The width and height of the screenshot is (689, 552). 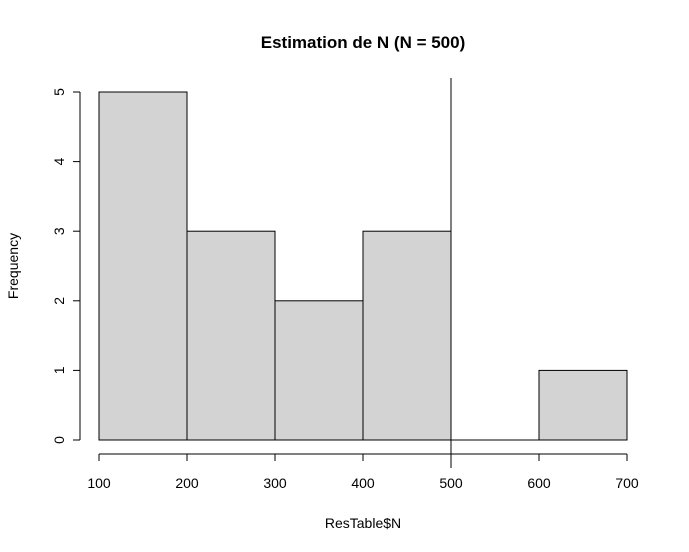 What do you see at coordinates (99, 483) in the screenshot?
I see `x-tick-label: 100` at bounding box center [99, 483].